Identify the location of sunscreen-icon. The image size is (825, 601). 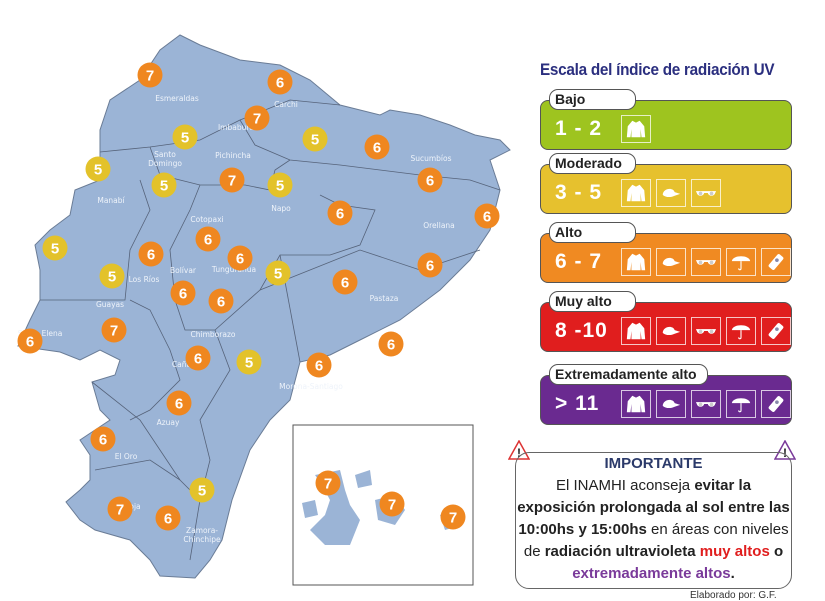
(776, 262).